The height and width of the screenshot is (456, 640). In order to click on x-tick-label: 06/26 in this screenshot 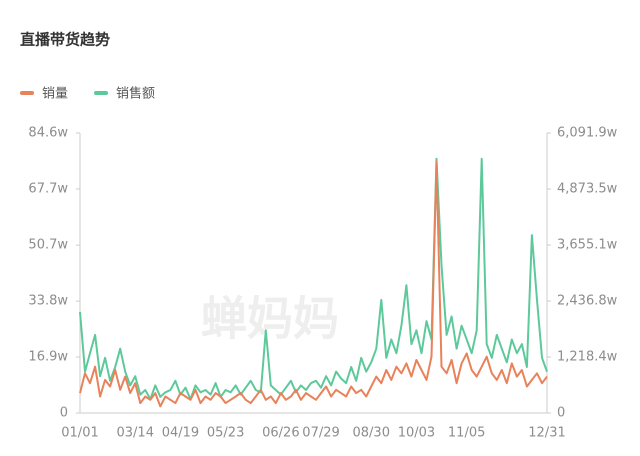, I will do `click(280, 433)`.